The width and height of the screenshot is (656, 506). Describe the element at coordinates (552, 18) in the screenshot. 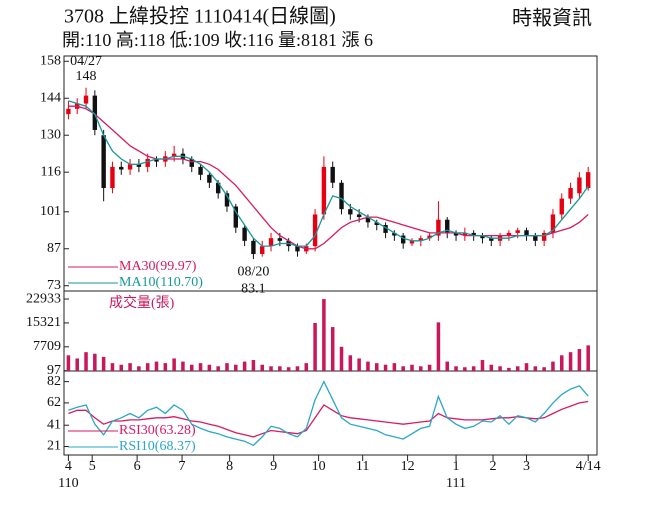

I see `source: 時報資訊` at that location.